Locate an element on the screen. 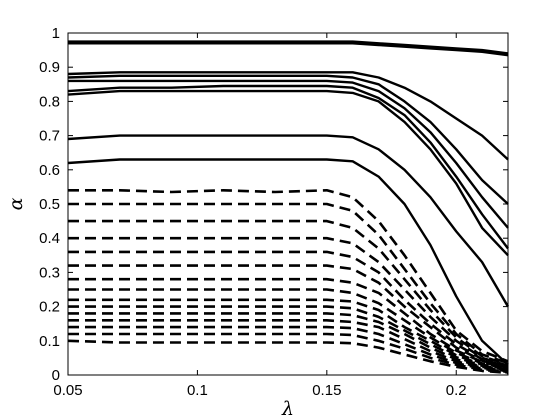  x-tick-label: 0.1 is located at coordinates (197, 390).